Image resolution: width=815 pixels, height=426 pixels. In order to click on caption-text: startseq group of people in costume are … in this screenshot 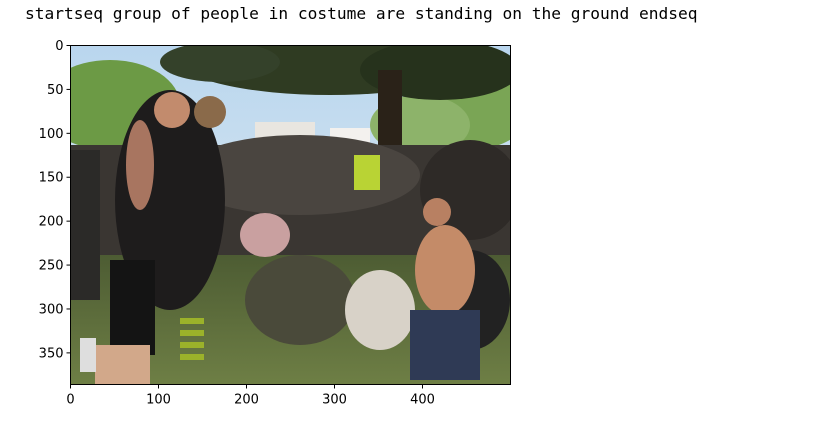, I will do `click(361, 13)`.